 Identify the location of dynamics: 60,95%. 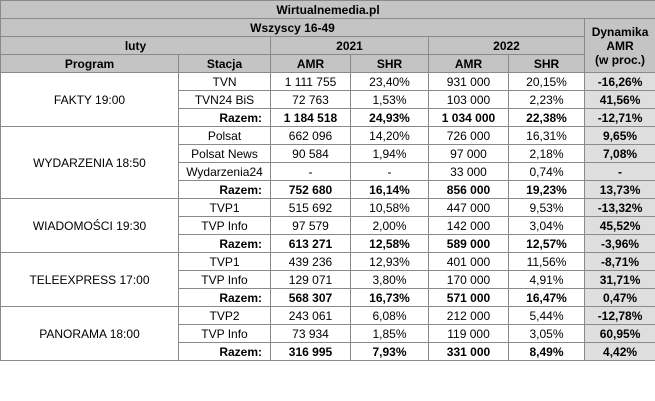
(619, 333).